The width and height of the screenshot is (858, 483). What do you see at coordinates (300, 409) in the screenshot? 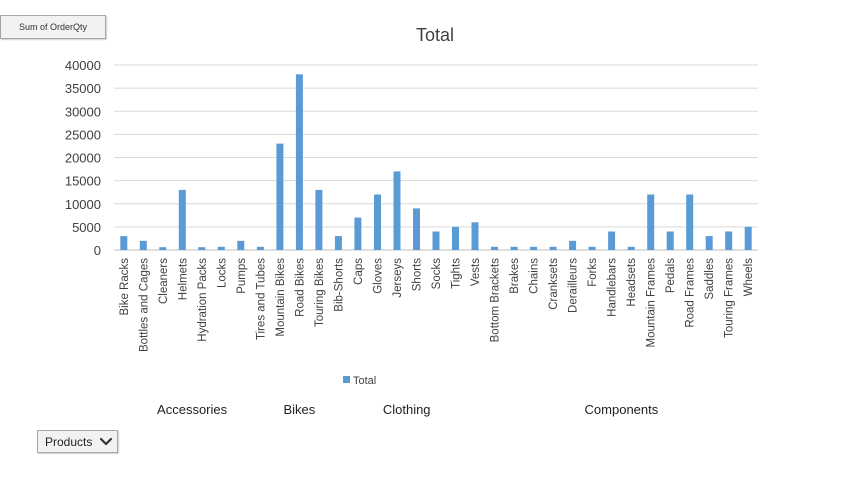
I see `group-label-bikes: Bikes` at bounding box center [300, 409].